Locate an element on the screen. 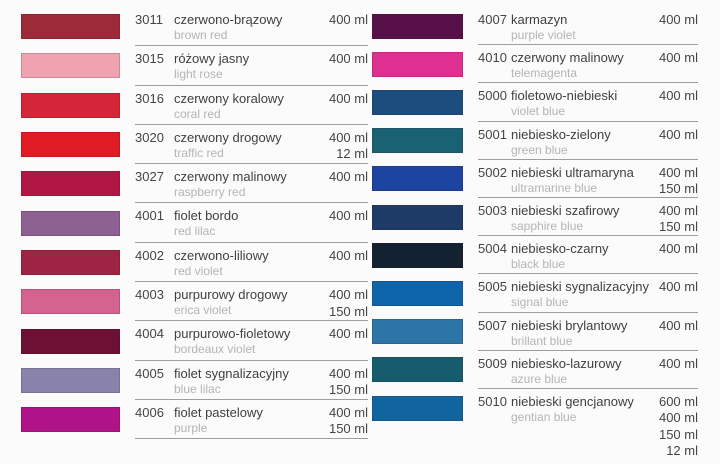  color-names: niebieski sygnalizacyjny signal blue is located at coordinates (582, 294).